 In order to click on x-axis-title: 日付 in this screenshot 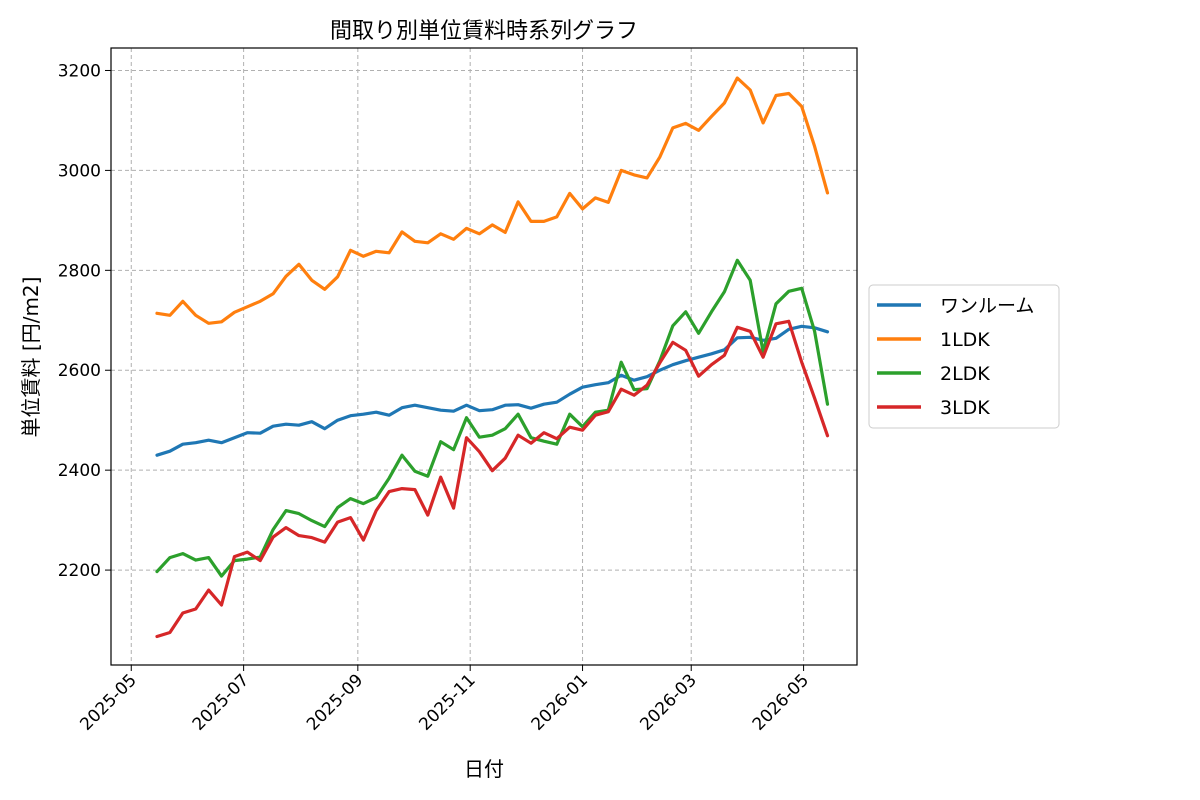, I will do `click(484, 769)`.